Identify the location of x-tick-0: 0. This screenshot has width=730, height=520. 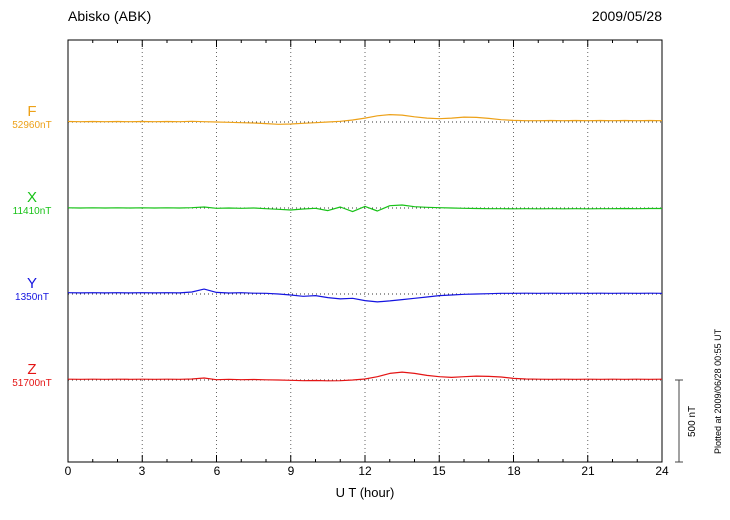
(68, 471).